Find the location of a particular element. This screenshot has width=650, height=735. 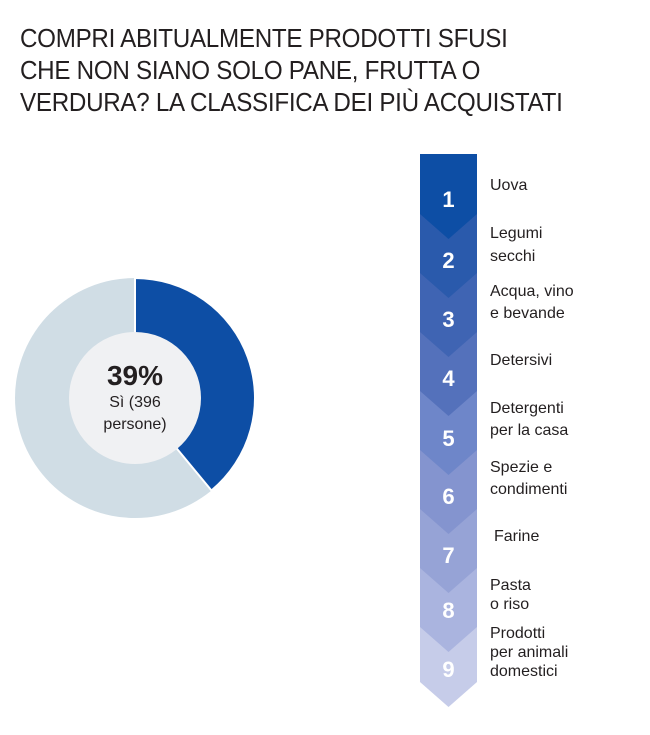

rank-label-4: Detersivi is located at coordinates (521, 361).